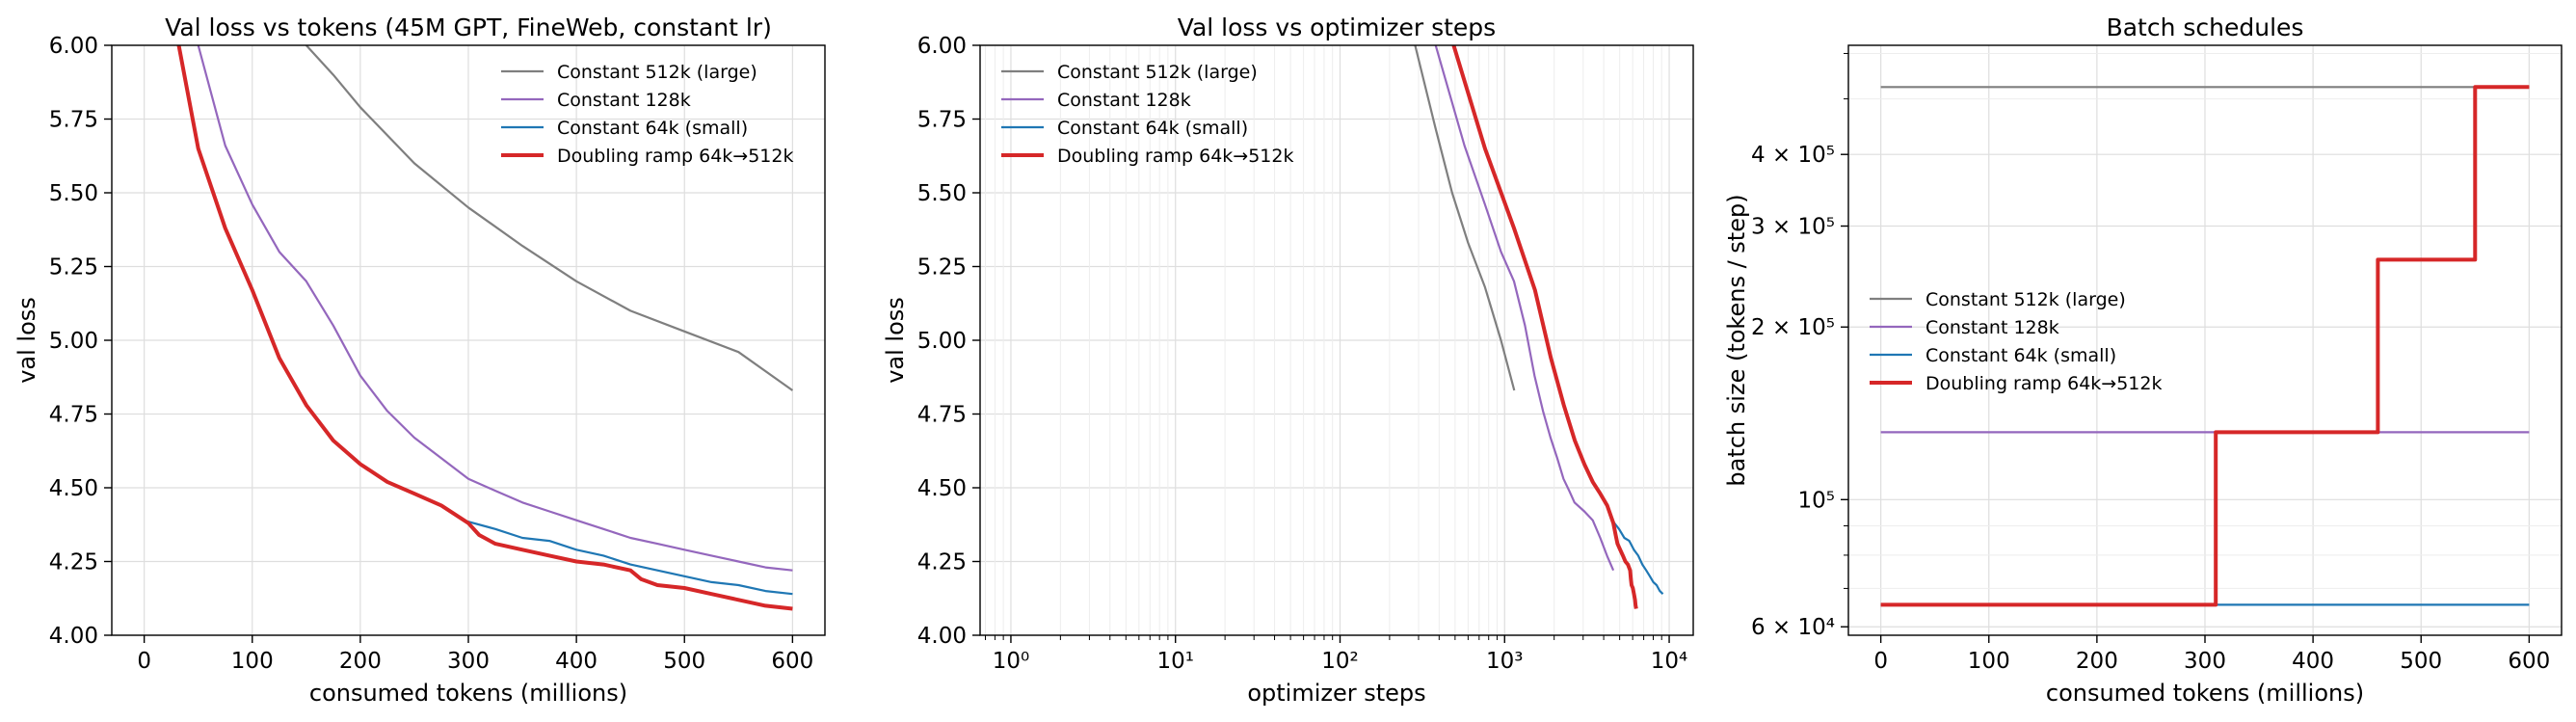  What do you see at coordinates (1336, 693) in the screenshot?
I see `x-axis-label: optimizer steps` at bounding box center [1336, 693].